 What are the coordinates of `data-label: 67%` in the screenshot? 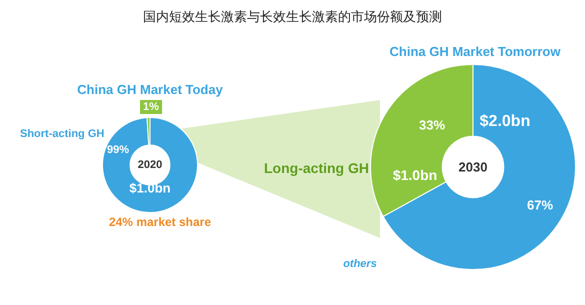 It's located at (540, 205).